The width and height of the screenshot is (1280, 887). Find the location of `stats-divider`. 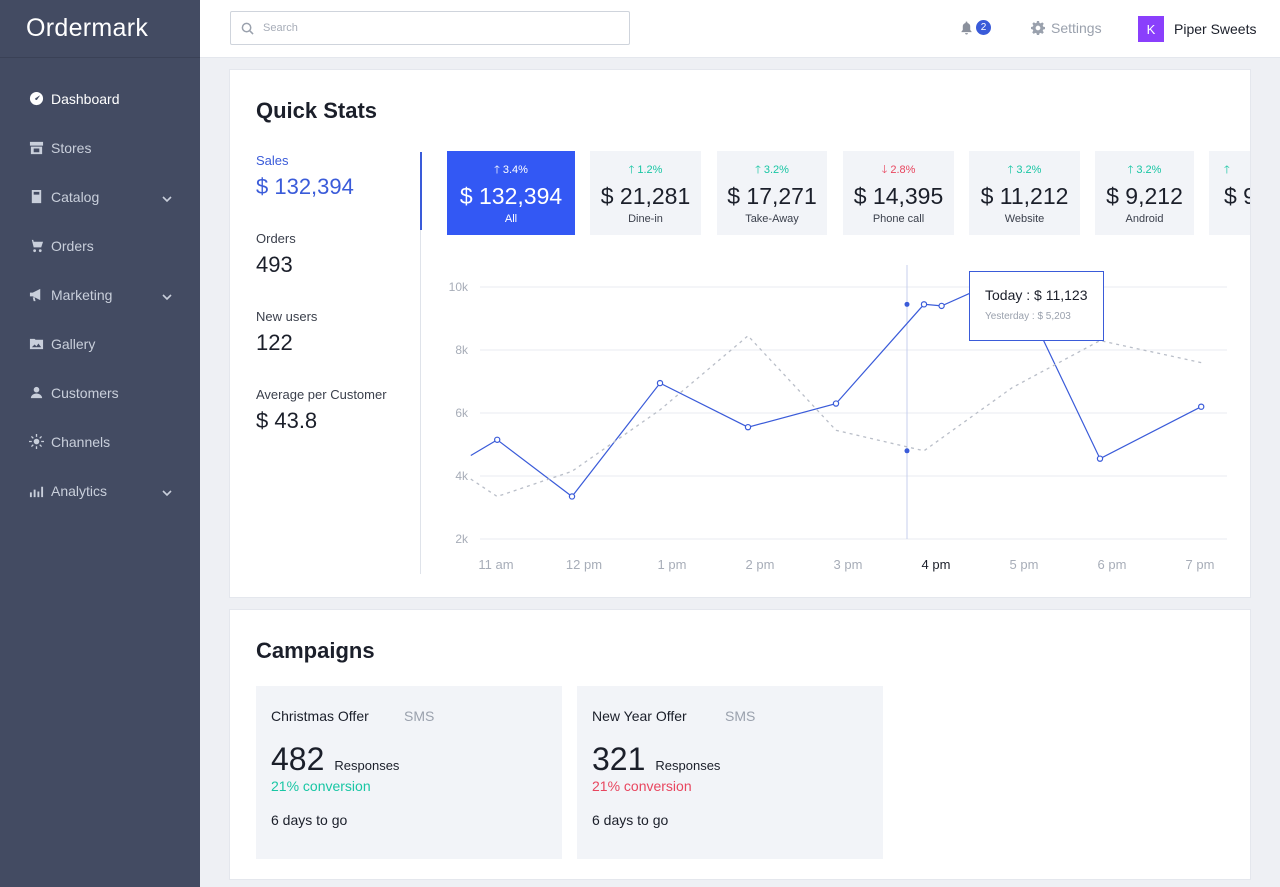

stats-divider is located at coordinates (420, 363).